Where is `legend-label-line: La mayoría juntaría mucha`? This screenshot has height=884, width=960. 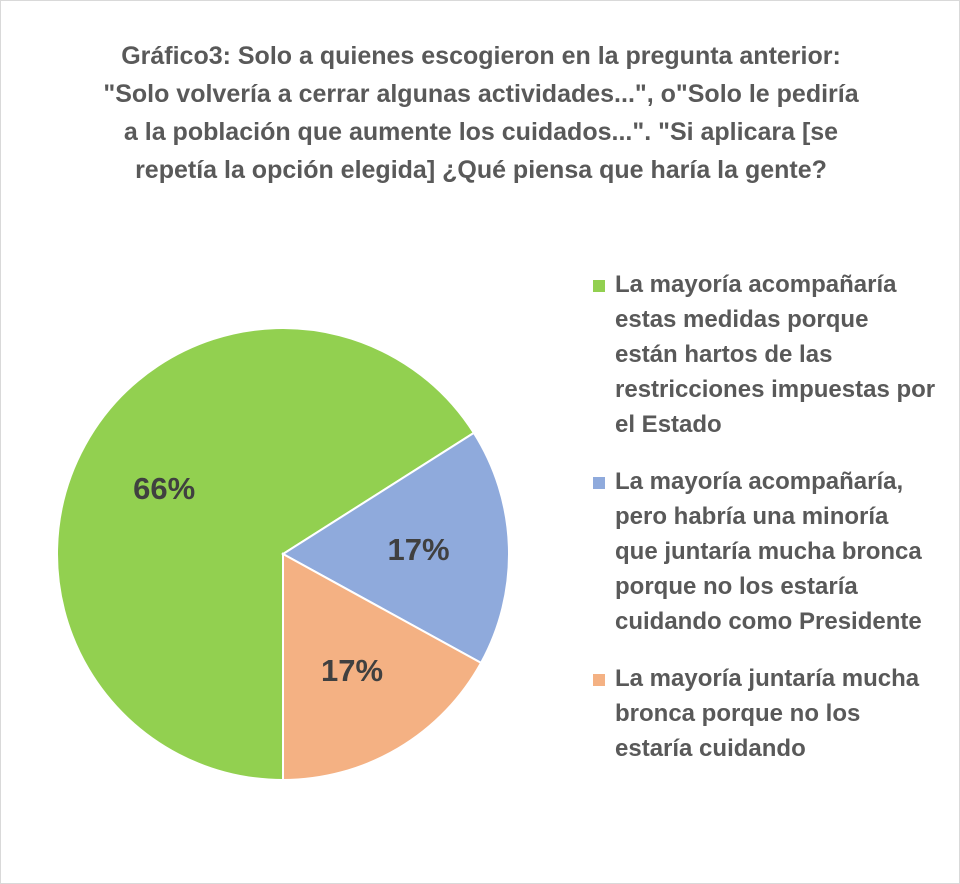
legend-label-line: La mayoría juntaría mucha is located at coordinates (767, 678).